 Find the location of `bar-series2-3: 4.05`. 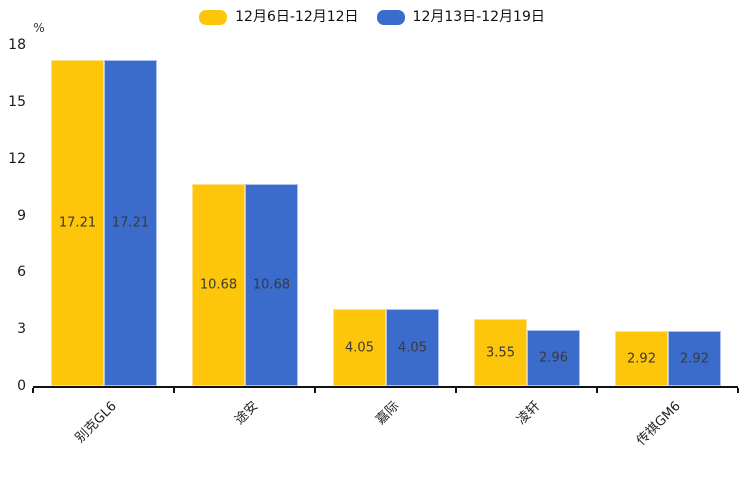

bar-series2-3: 4.05 is located at coordinates (412, 347).